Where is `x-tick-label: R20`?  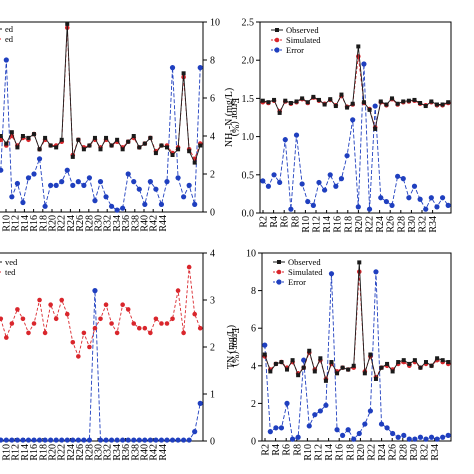 x-tick-label: R20 is located at coordinates (361, 452).